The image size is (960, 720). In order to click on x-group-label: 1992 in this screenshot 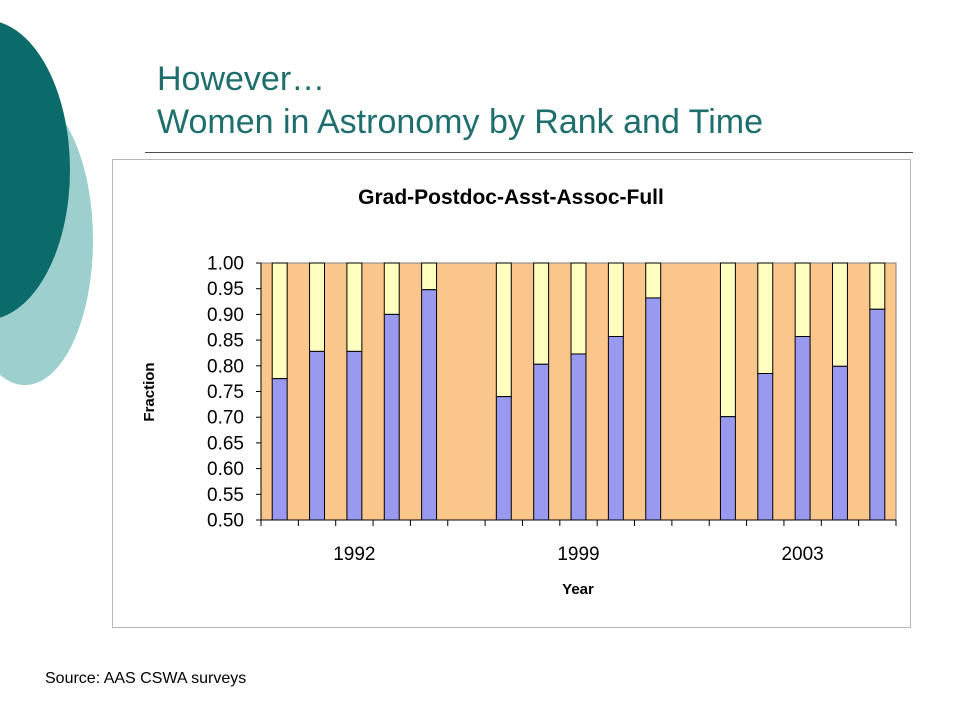, I will do `click(354, 554)`.